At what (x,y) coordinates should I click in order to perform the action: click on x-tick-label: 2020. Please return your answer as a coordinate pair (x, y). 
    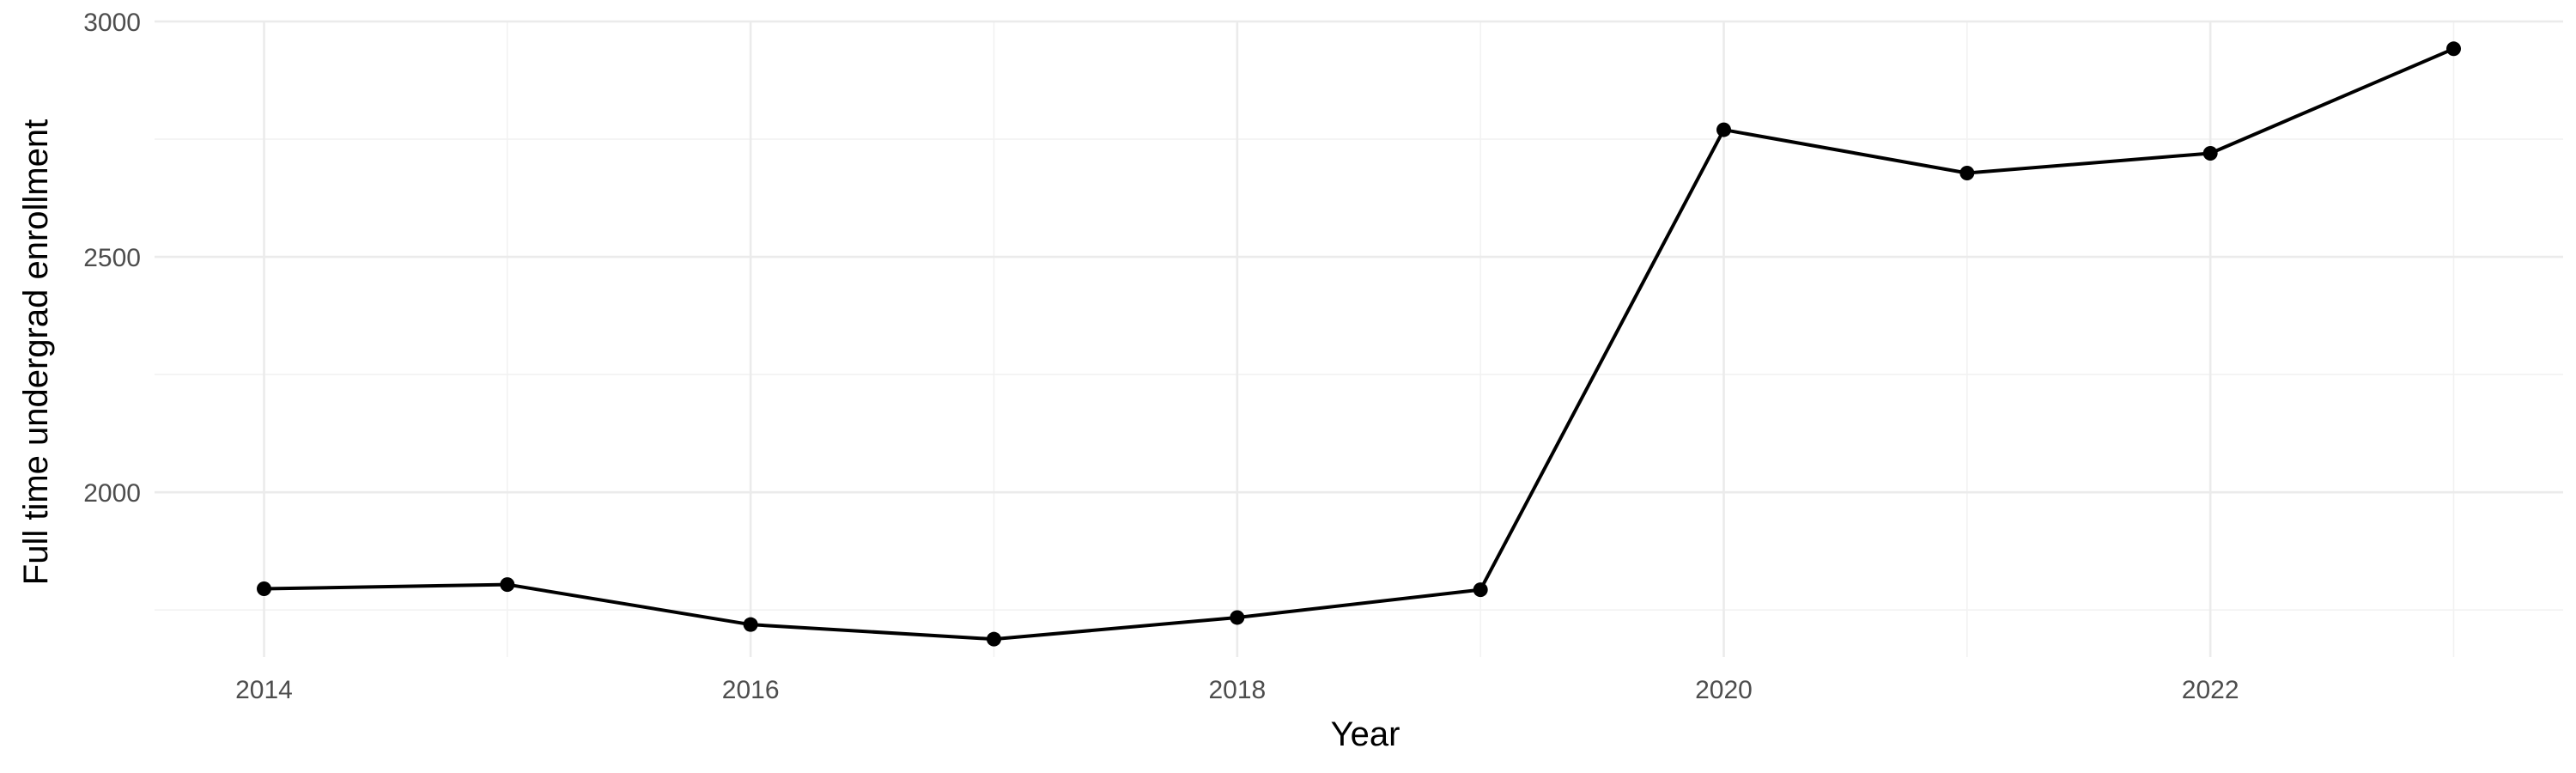
    Looking at the image, I should click on (1724, 690).